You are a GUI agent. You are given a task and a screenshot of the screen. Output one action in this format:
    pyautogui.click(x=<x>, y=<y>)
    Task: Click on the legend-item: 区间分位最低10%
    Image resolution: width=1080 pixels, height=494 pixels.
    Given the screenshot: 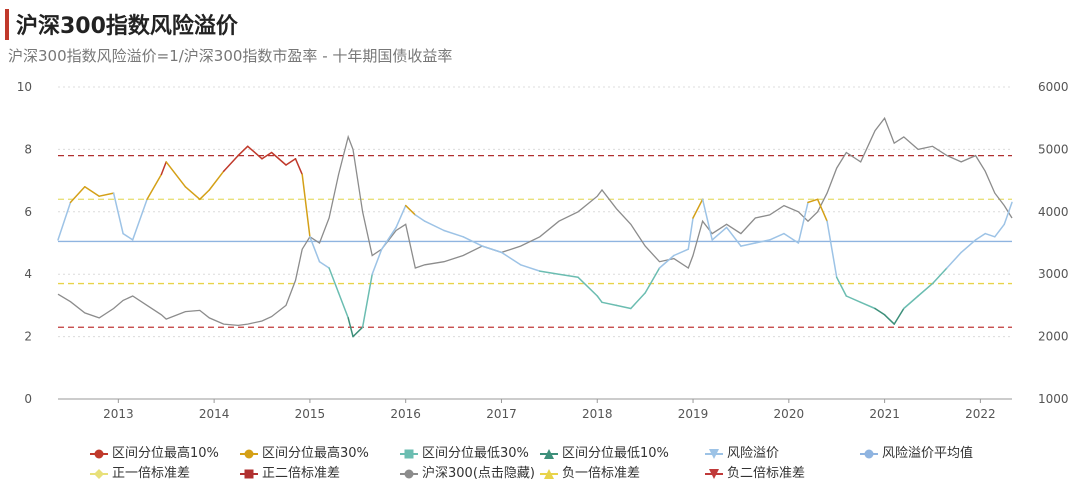 What is the action you would take?
    pyautogui.click(x=604, y=451)
    